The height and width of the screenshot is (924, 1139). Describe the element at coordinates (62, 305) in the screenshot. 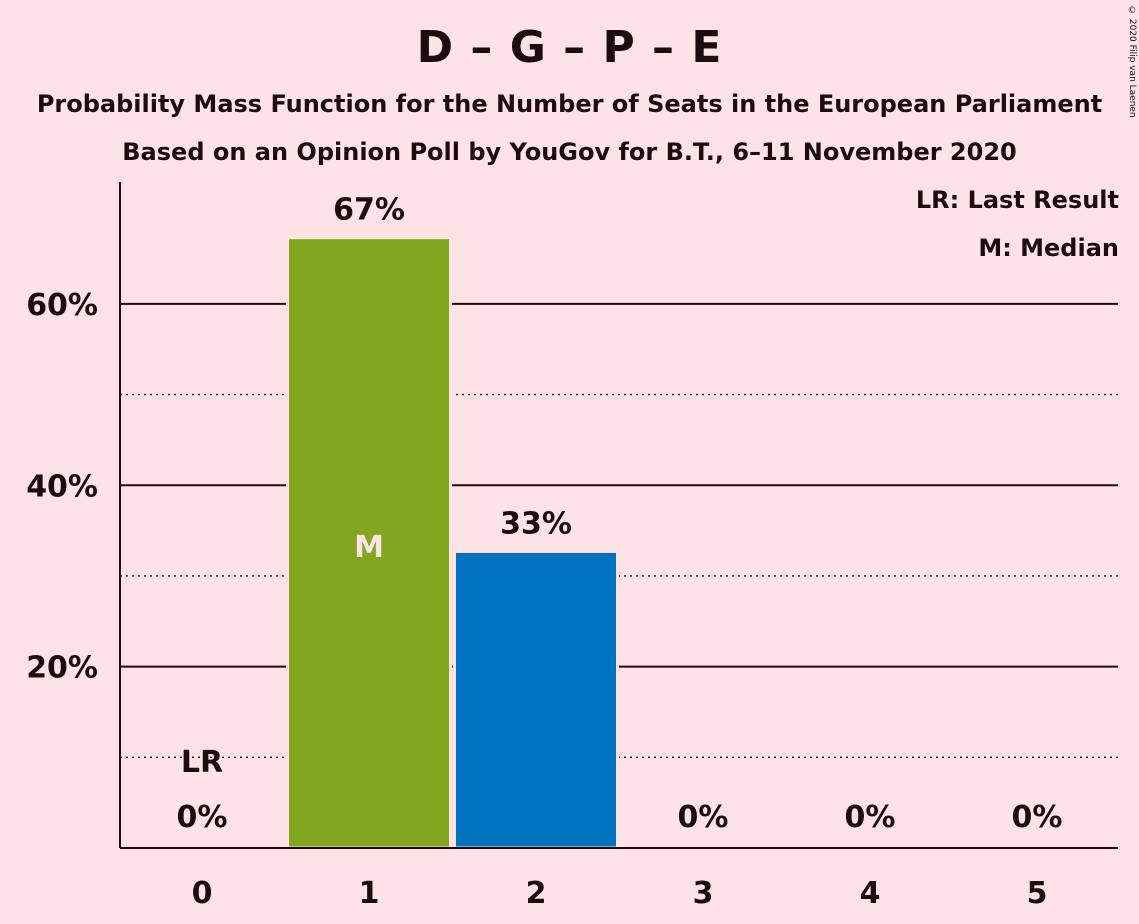

I see `y-tick-label: 60%` at that location.